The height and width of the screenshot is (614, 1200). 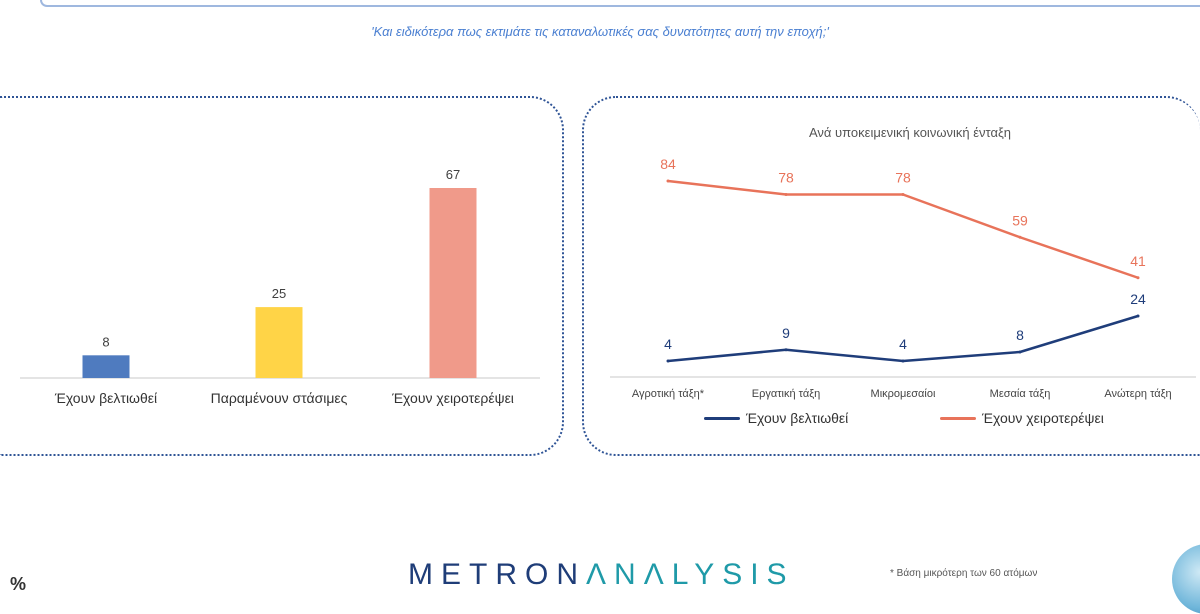 What do you see at coordinates (1186, 579) in the screenshot?
I see `corner-decoration` at bounding box center [1186, 579].